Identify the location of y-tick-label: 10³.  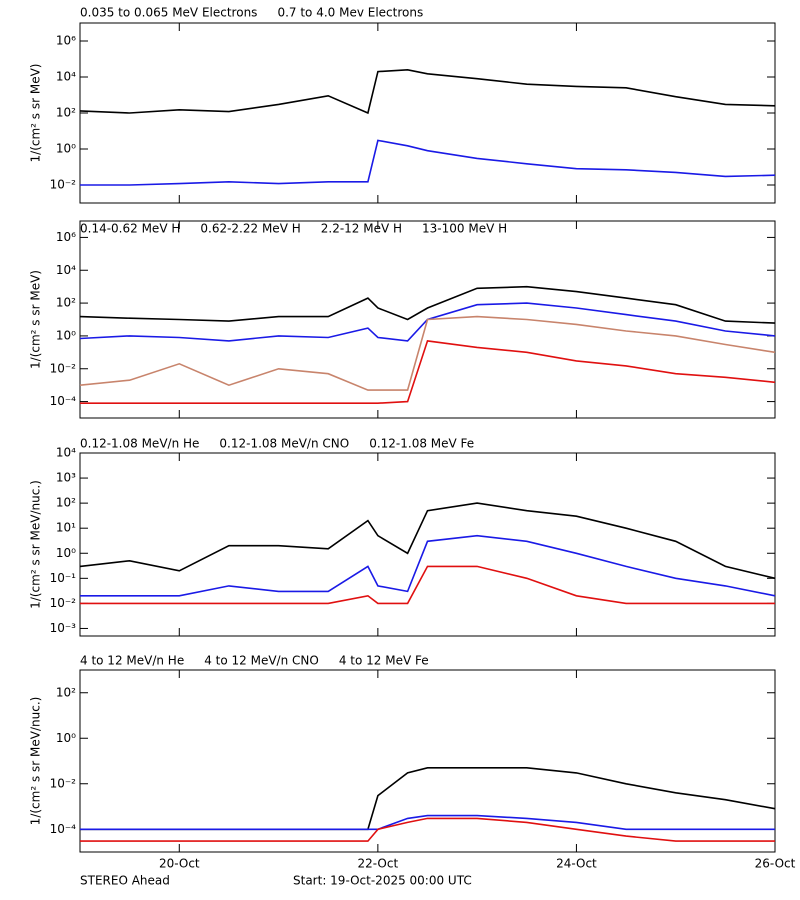
(66, 478).